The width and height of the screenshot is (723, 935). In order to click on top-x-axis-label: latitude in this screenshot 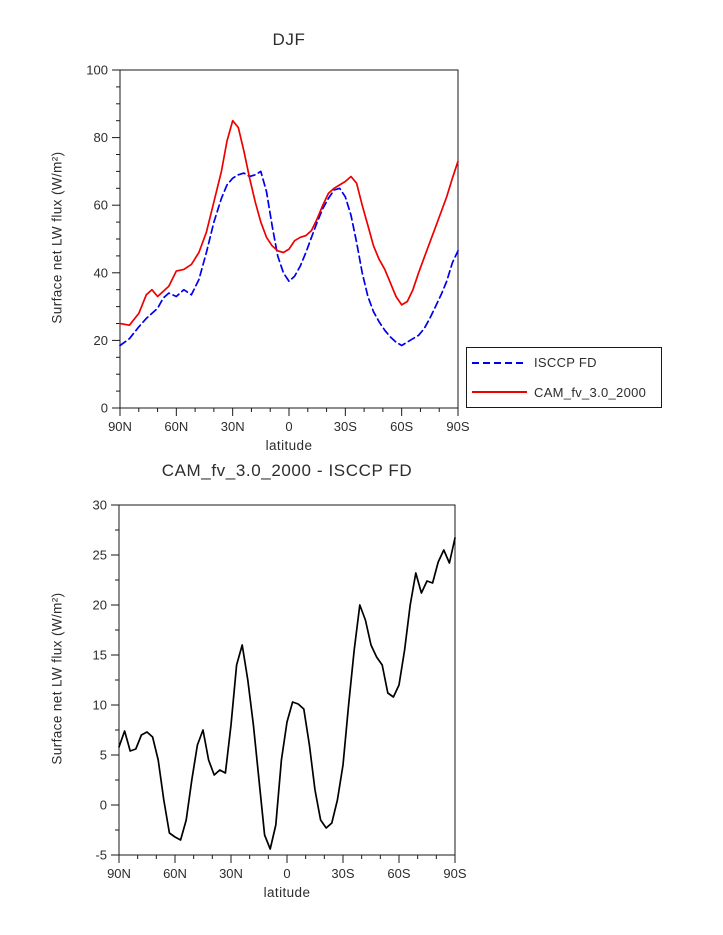, I will do `click(289, 445)`.